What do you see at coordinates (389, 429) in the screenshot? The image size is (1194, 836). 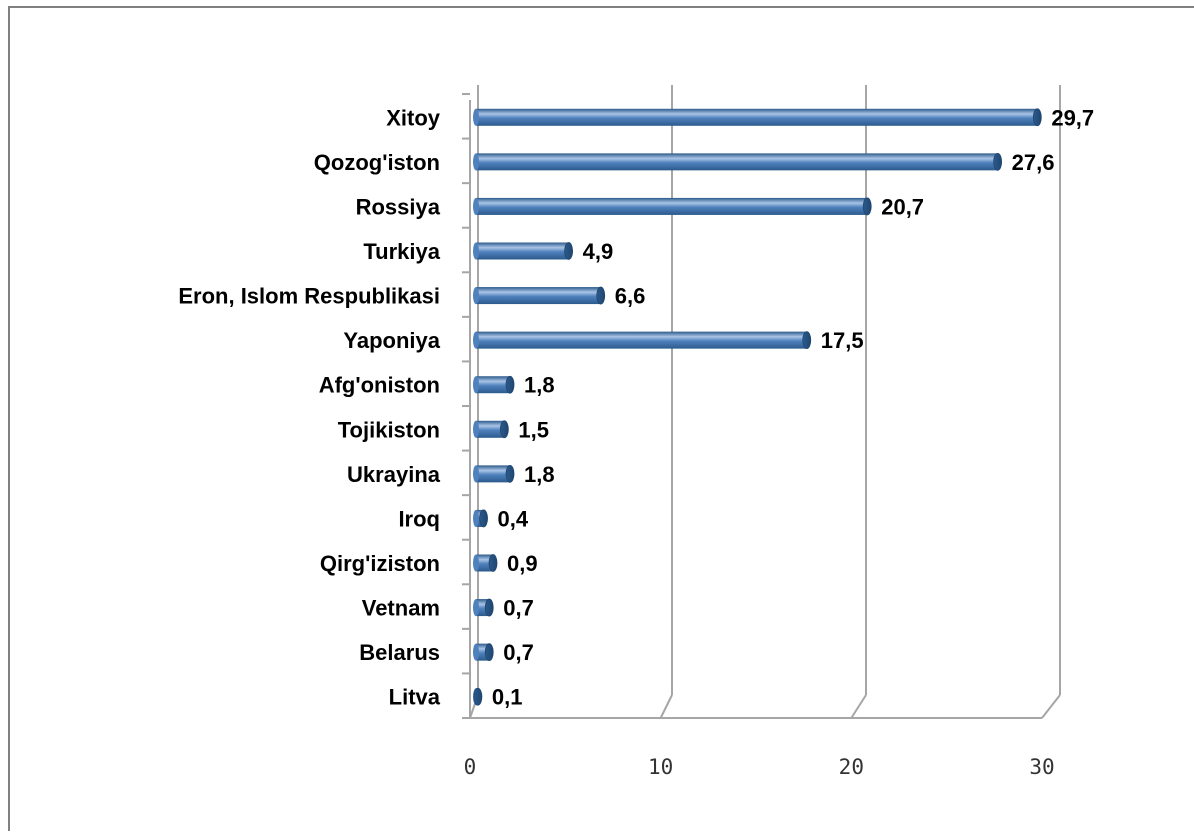 I see `y-tick-label: Tojikiston` at bounding box center [389, 429].